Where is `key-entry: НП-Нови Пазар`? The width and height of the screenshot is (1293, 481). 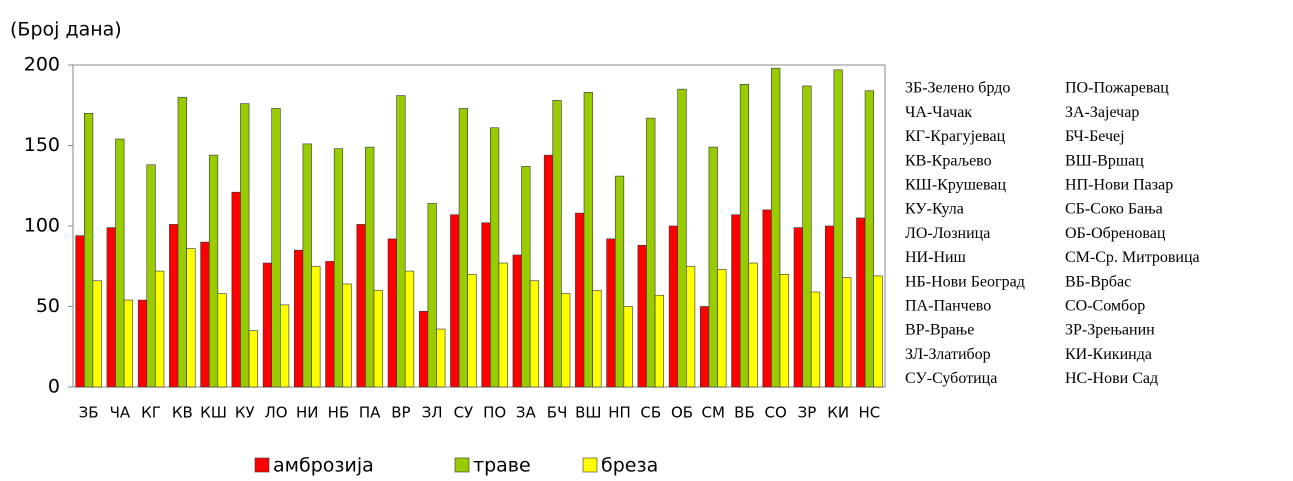 key-entry: НП-Нови Пазар is located at coordinates (1119, 184).